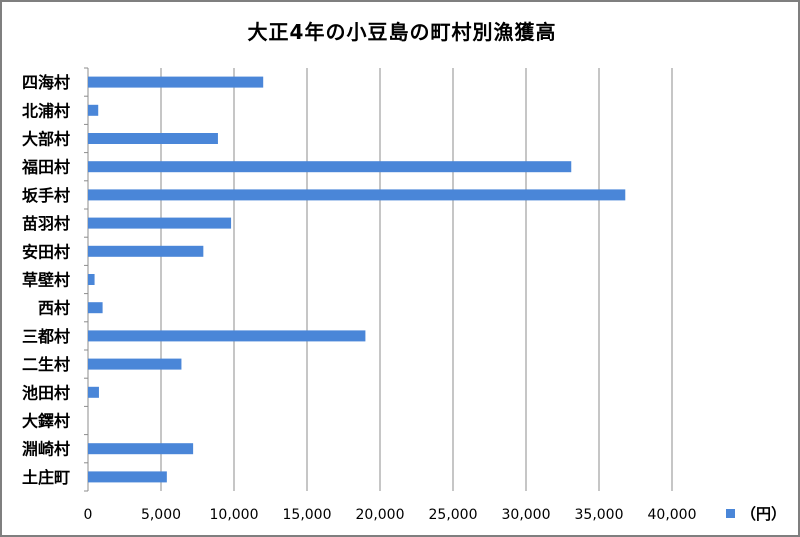 The height and width of the screenshot is (537, 800). I want to click on x-tick-label: 40,000, so click(672, 515).